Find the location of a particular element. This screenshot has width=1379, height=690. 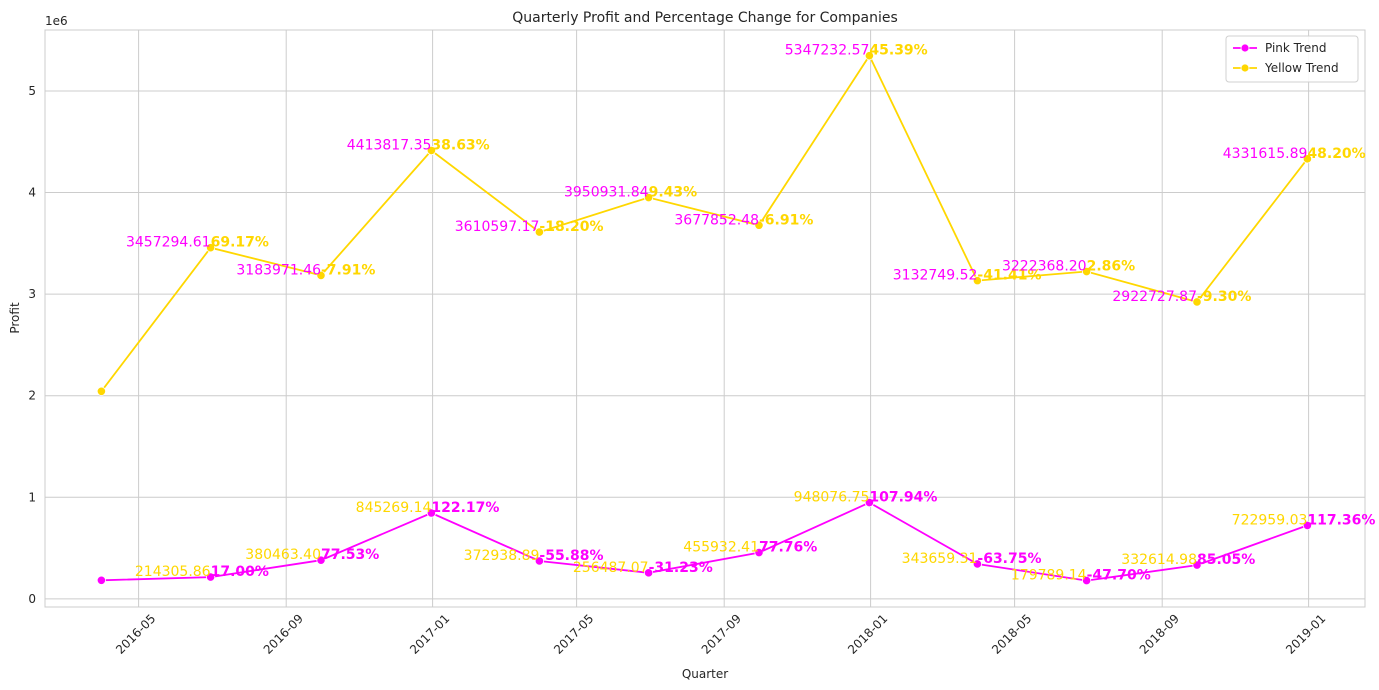

yellow-trend-pct-label: 69.17% is located at coordinates (240, 243).